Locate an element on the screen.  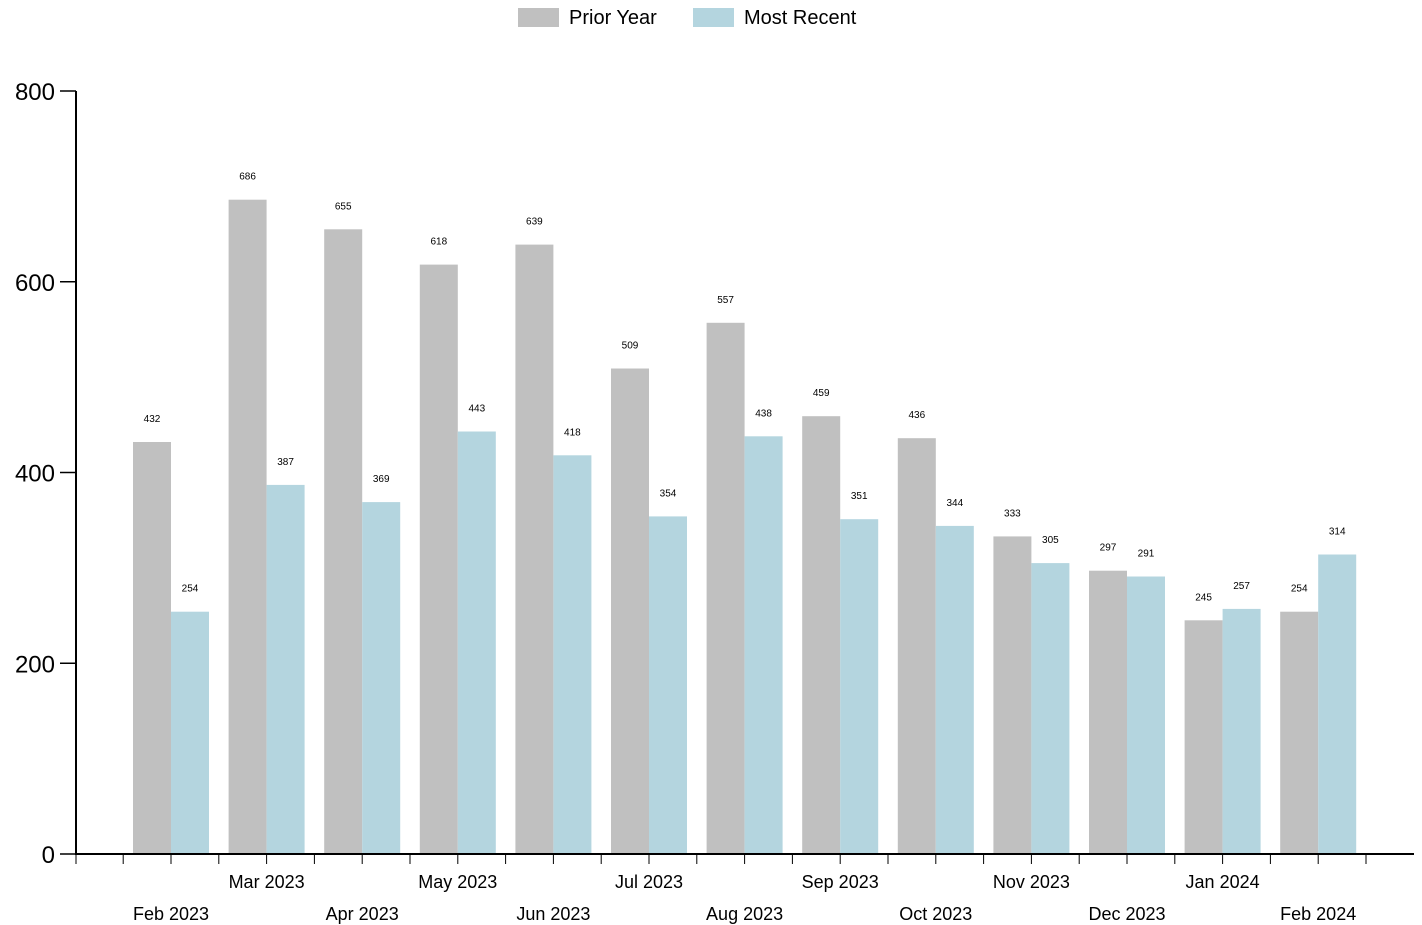
data-label-most-recent: 344 is located at coordinates (954, 503).